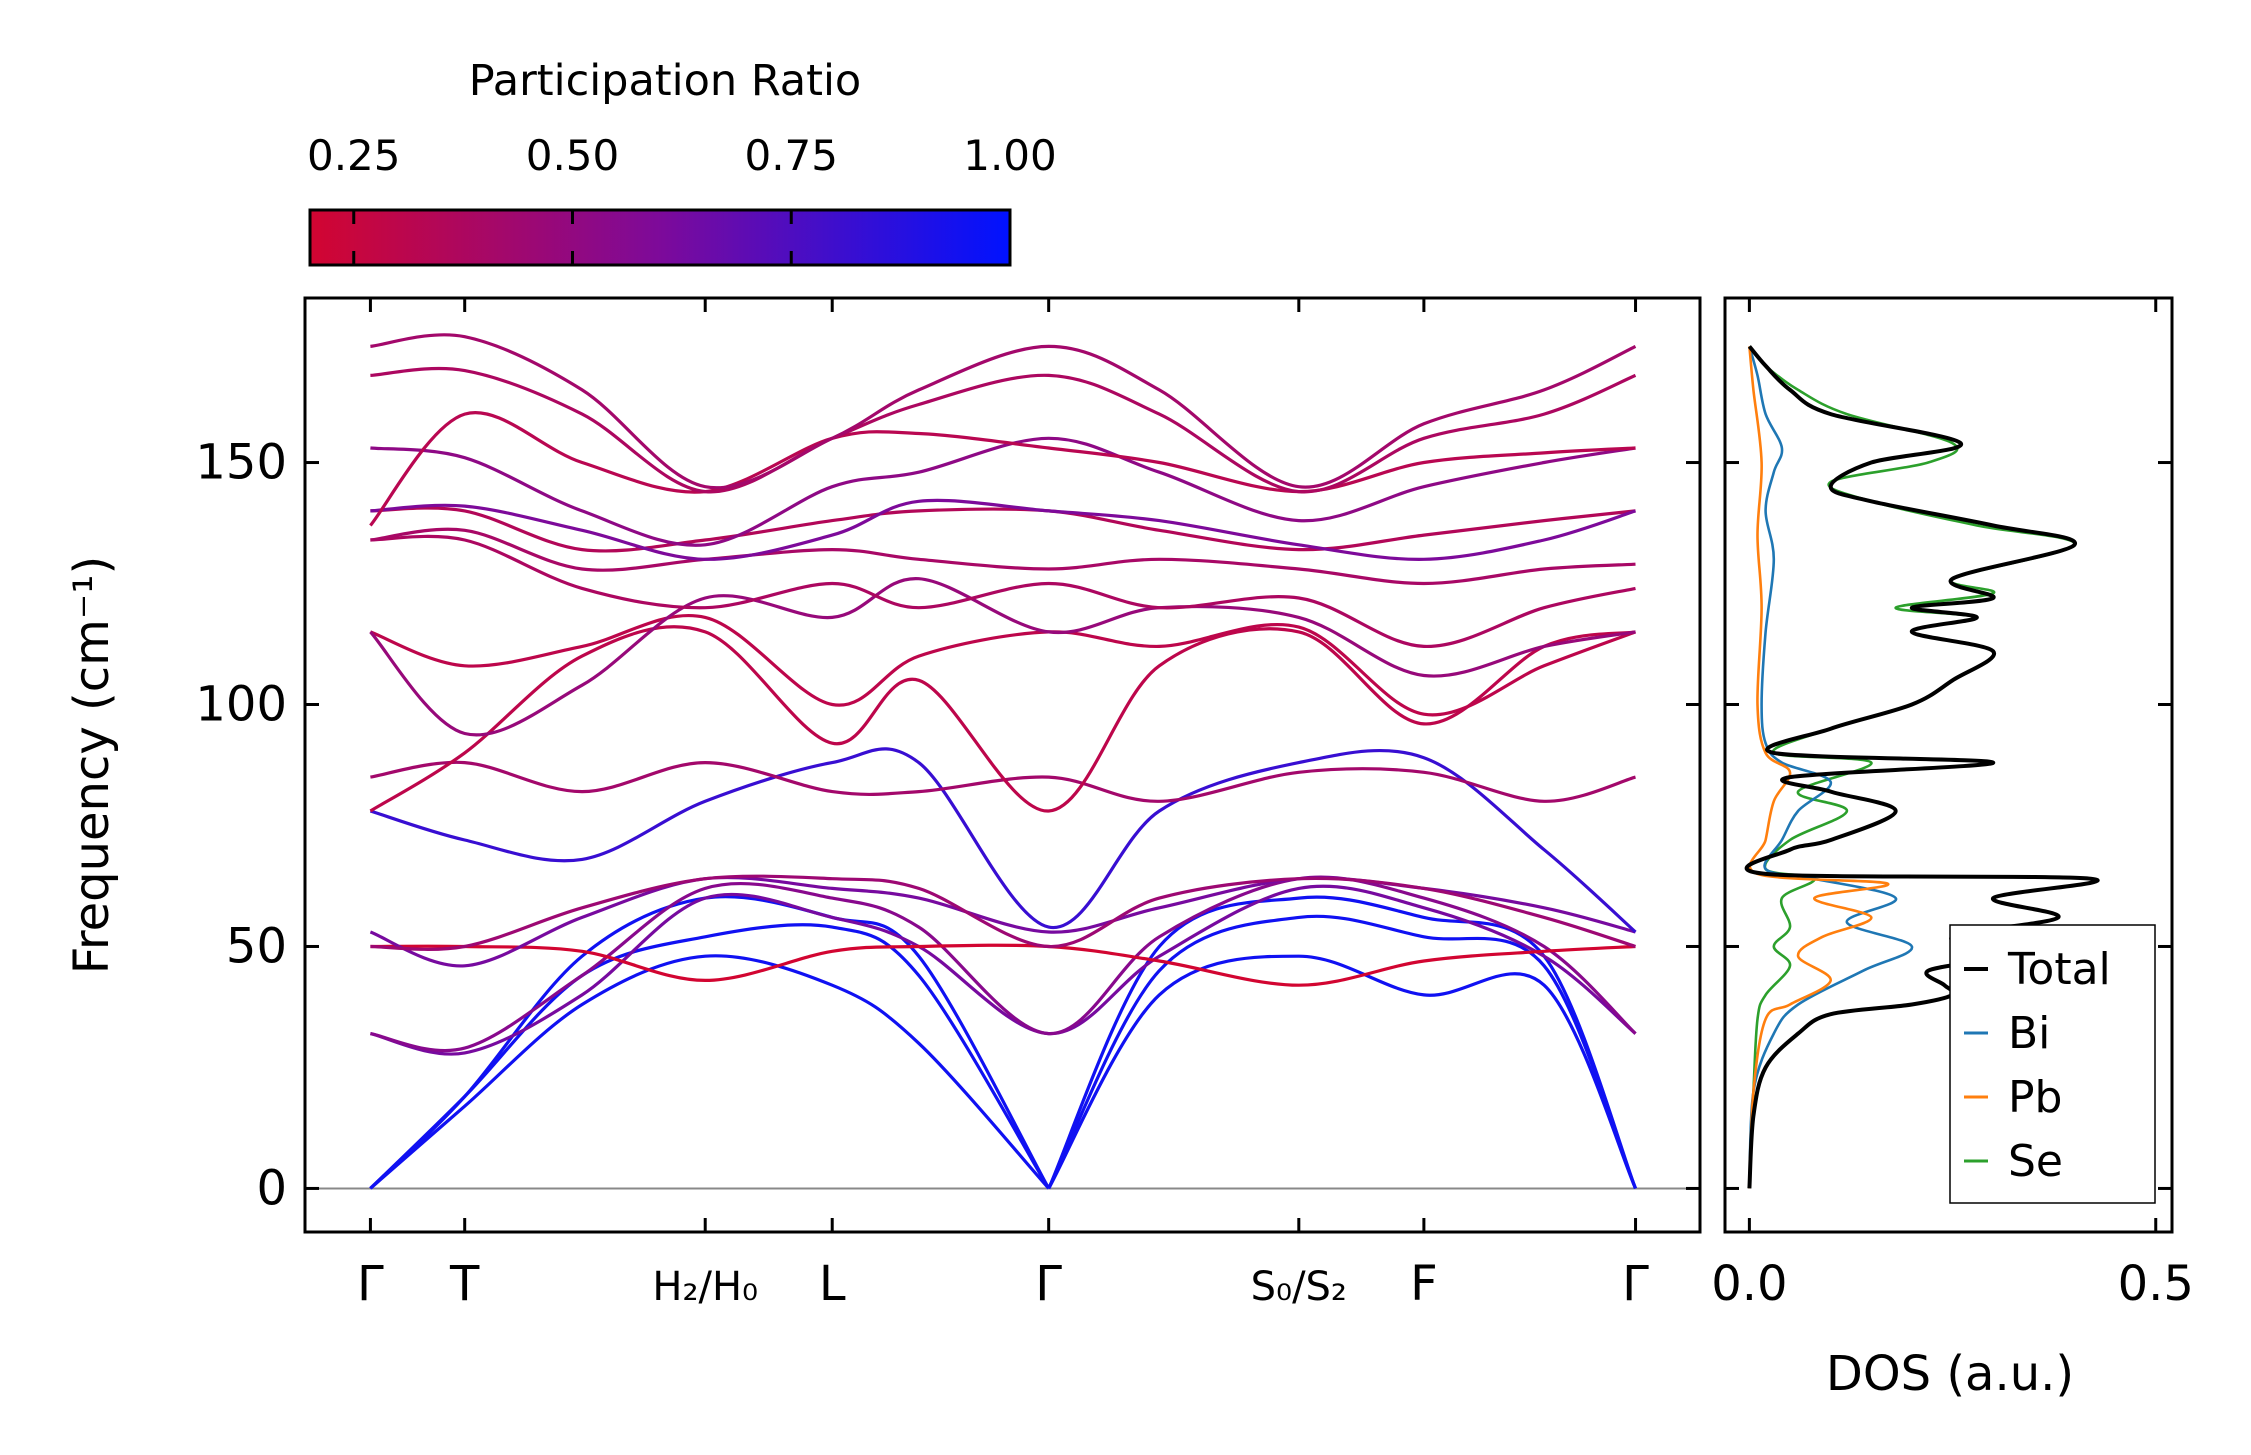  What do you see at coordinates (354, 155) in the screenshot?
I see `colorbar-tick-label: 0.25` at bounding box center [354, 155].